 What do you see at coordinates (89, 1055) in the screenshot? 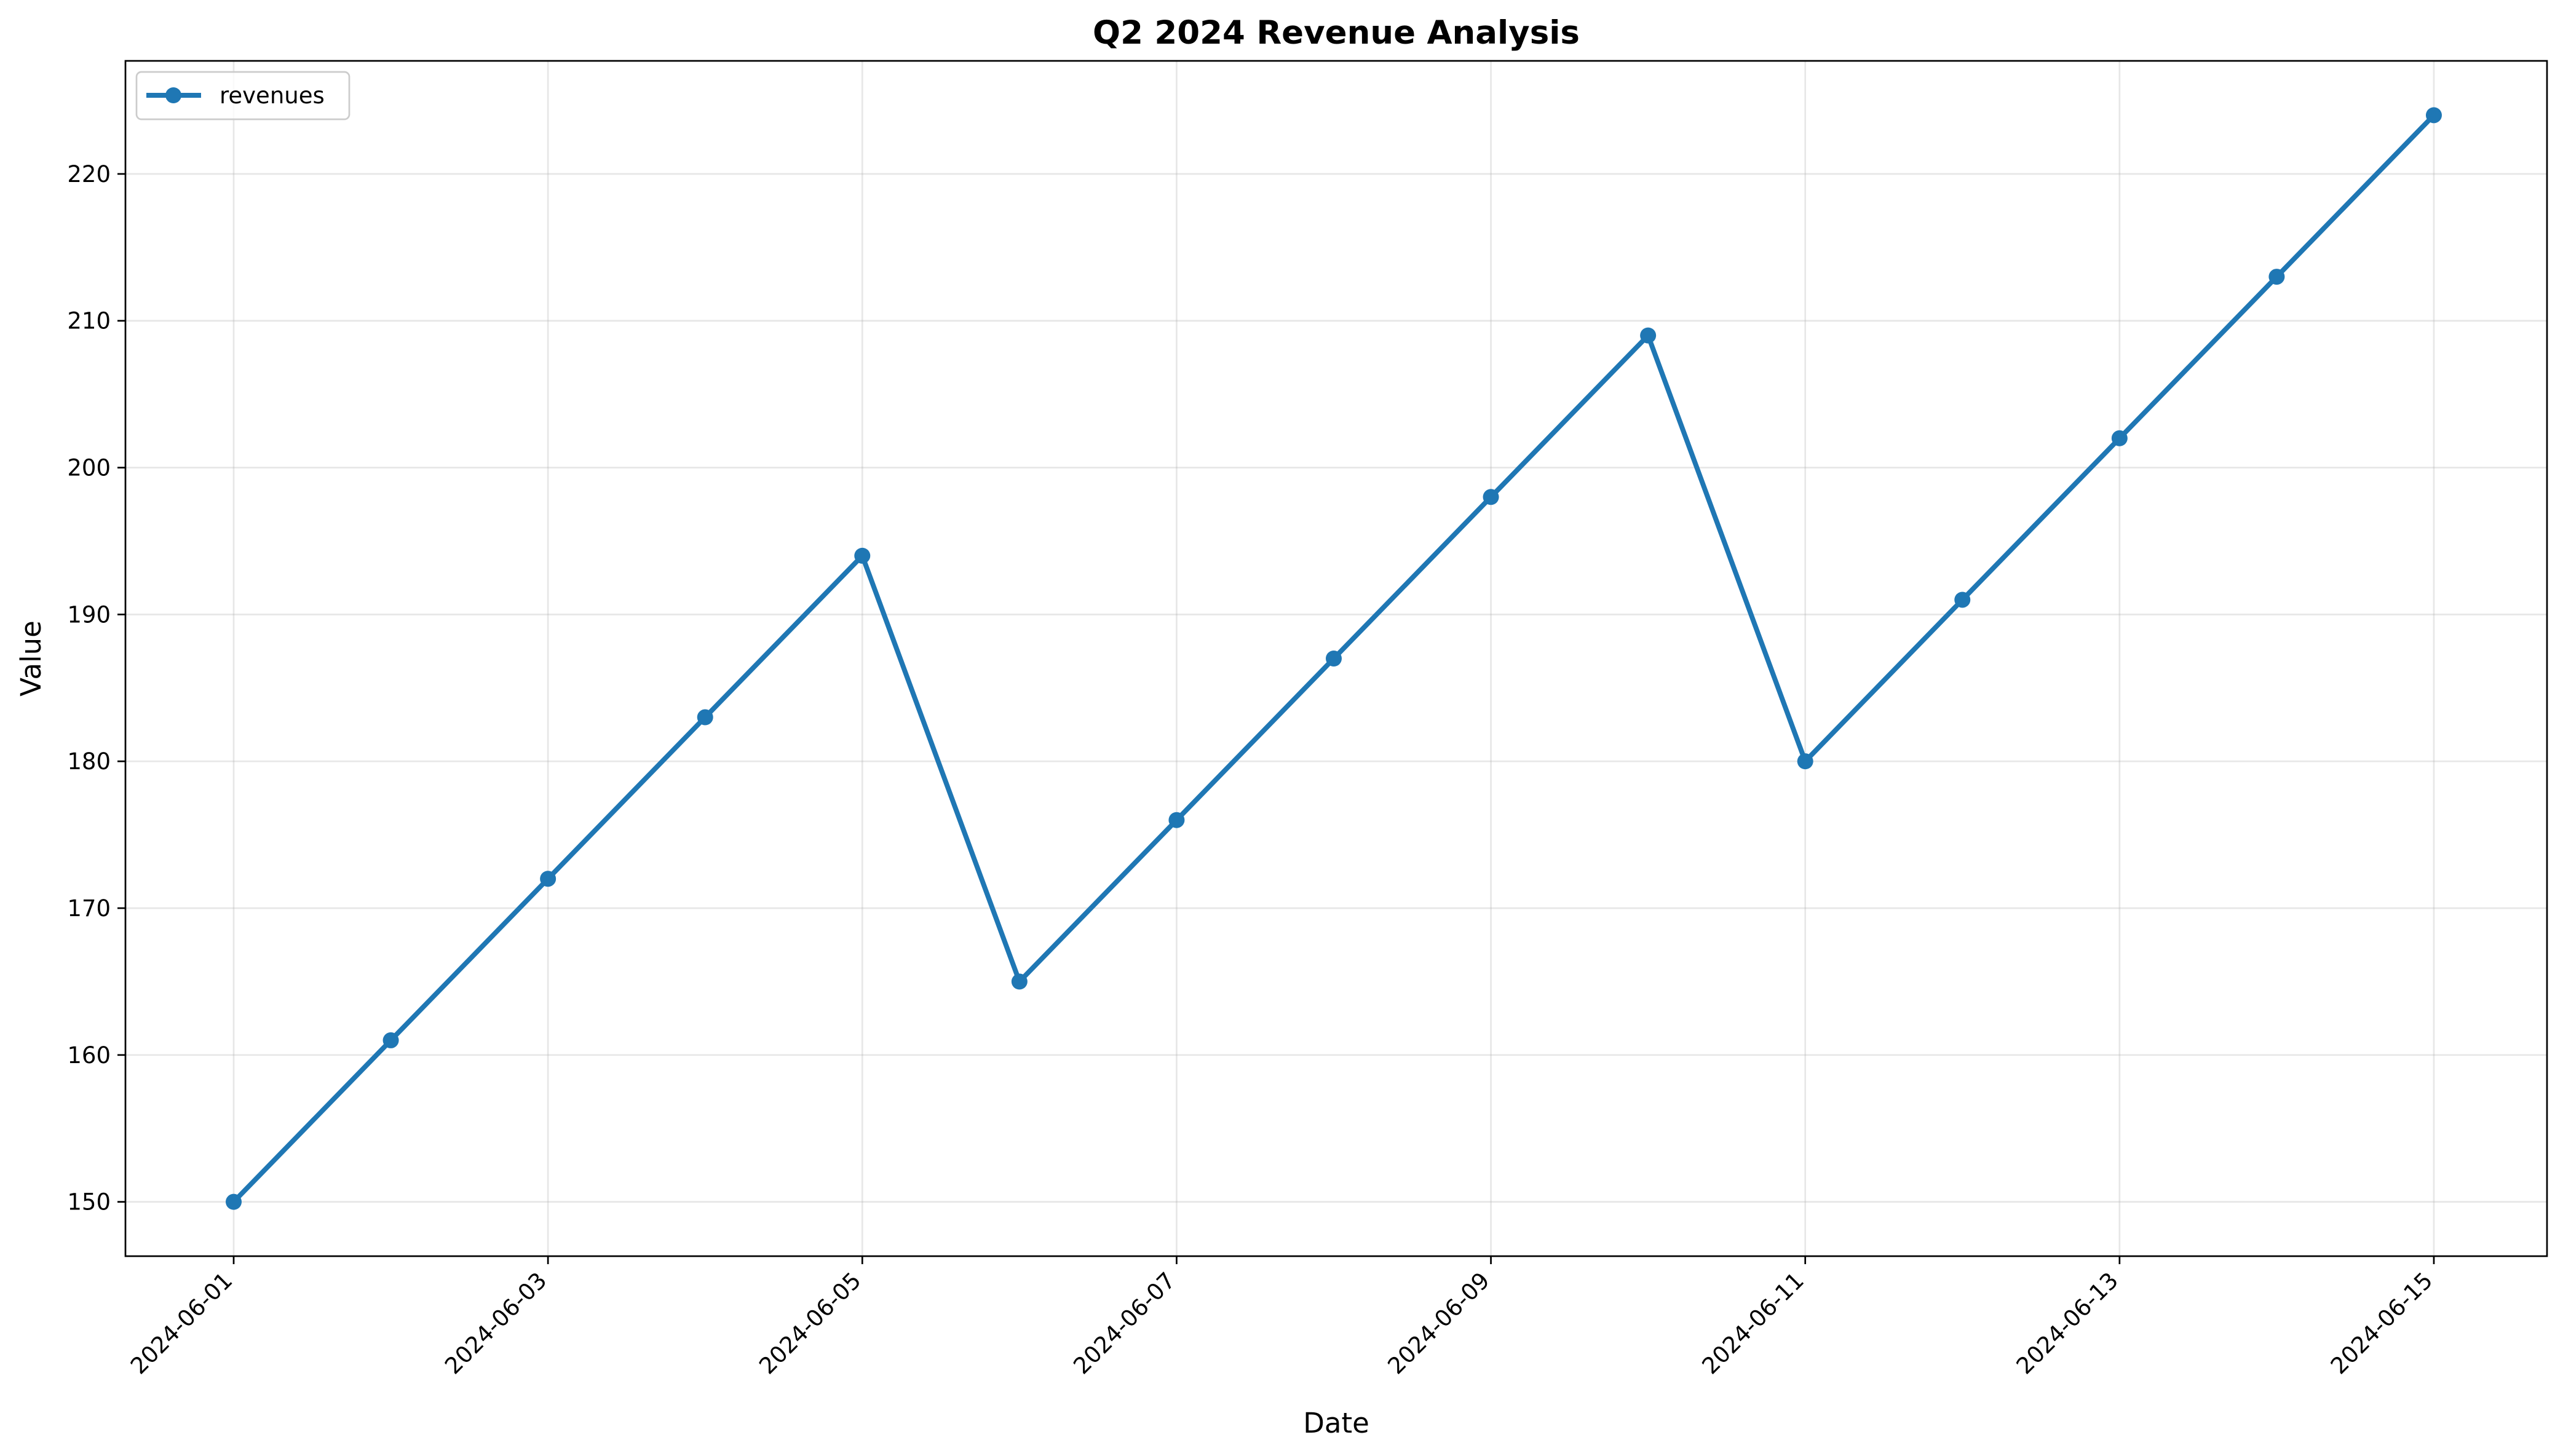
I see `y-tick-label: 160` at bounding box center [89, 1055].